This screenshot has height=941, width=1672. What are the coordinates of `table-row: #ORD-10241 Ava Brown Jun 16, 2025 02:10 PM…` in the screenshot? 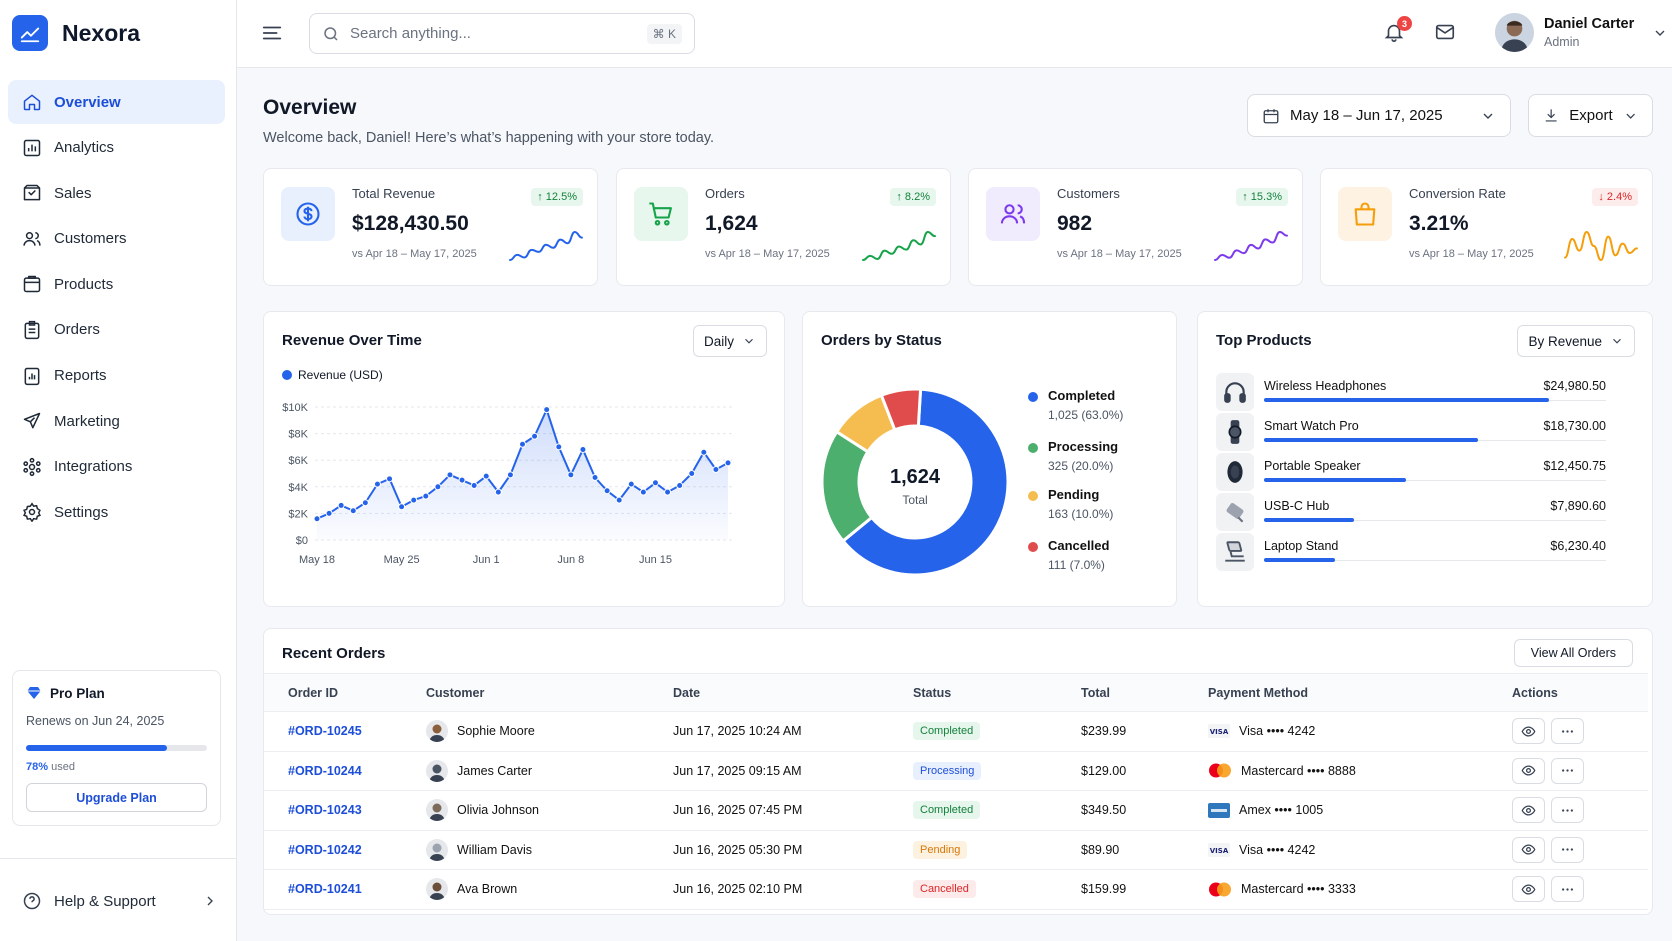 It's located at (956, 889).